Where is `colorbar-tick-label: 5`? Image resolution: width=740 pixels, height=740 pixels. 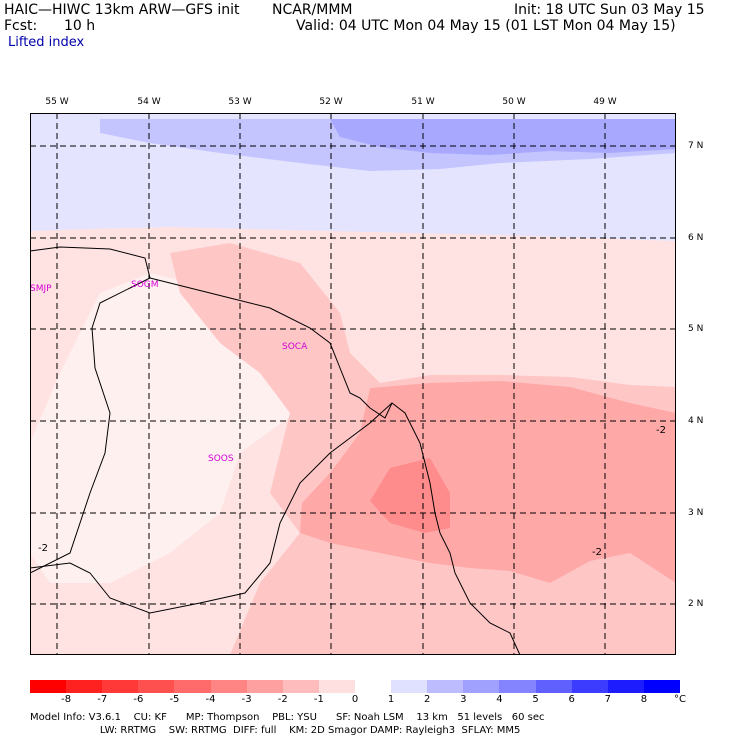 colorbar-tick-label: 5 is located at coordinates (535, 699).